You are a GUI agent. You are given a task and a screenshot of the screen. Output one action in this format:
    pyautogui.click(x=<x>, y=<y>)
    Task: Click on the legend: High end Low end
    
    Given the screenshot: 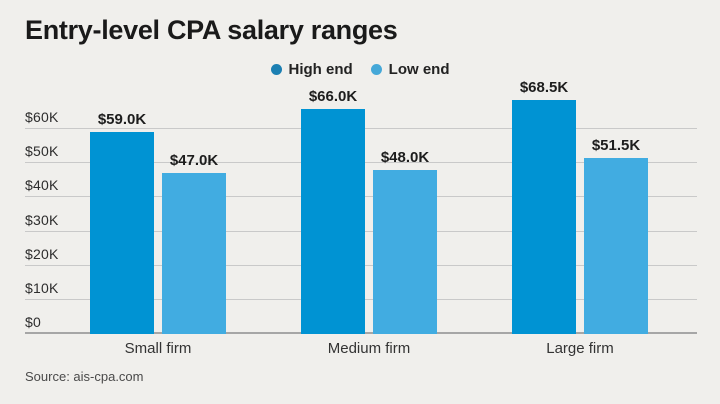 What is the action you would take?
    pyautogui.click(x=360, y=69)
    